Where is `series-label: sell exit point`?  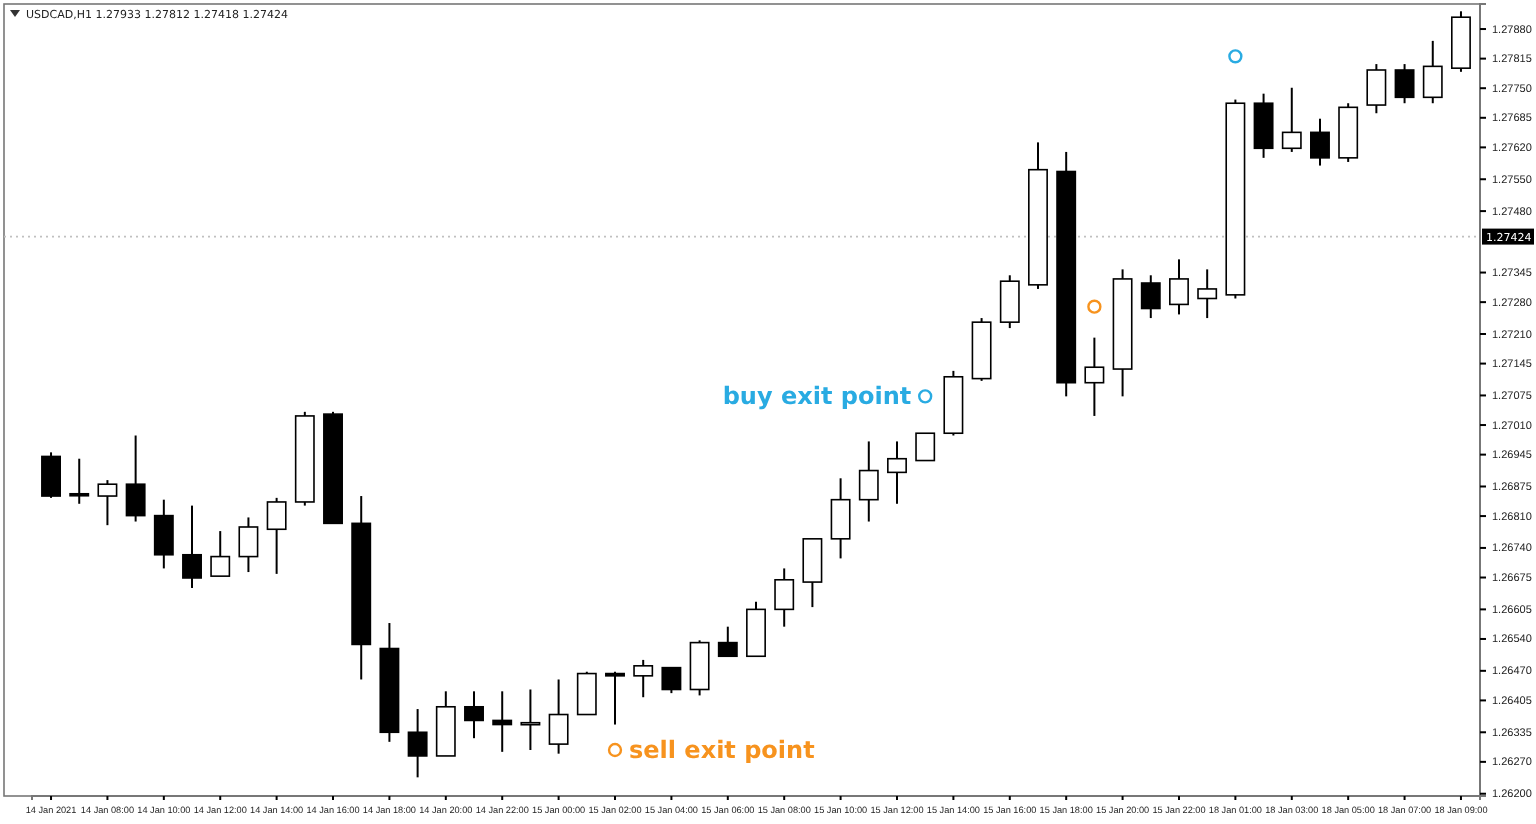
series-label: sell exit point is located at coordinates (722, 750).